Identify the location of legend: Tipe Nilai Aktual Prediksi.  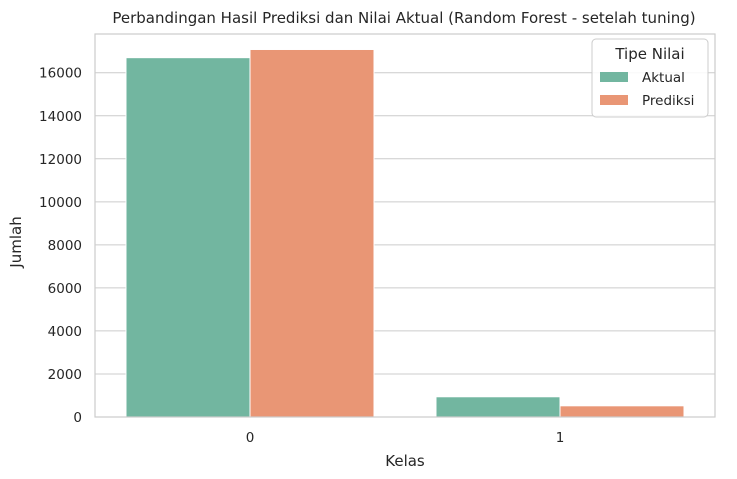
(650, 78).